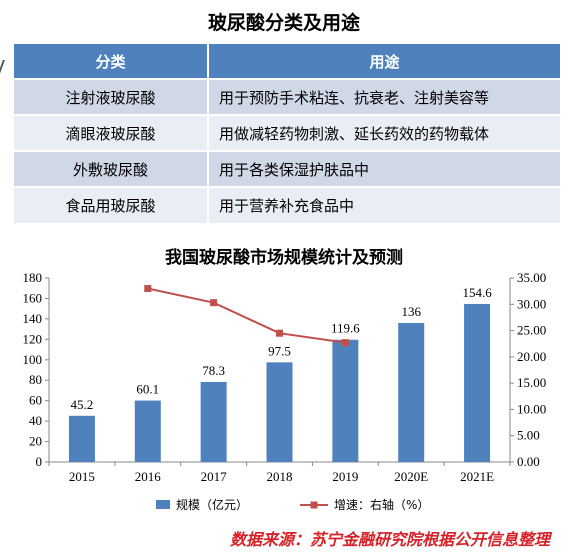 The height and width of the screenshot is (554, 568). Describe the element at coordinates (477, 476) in the screenshot. I see `x-tick-label: 2021E` at that location.